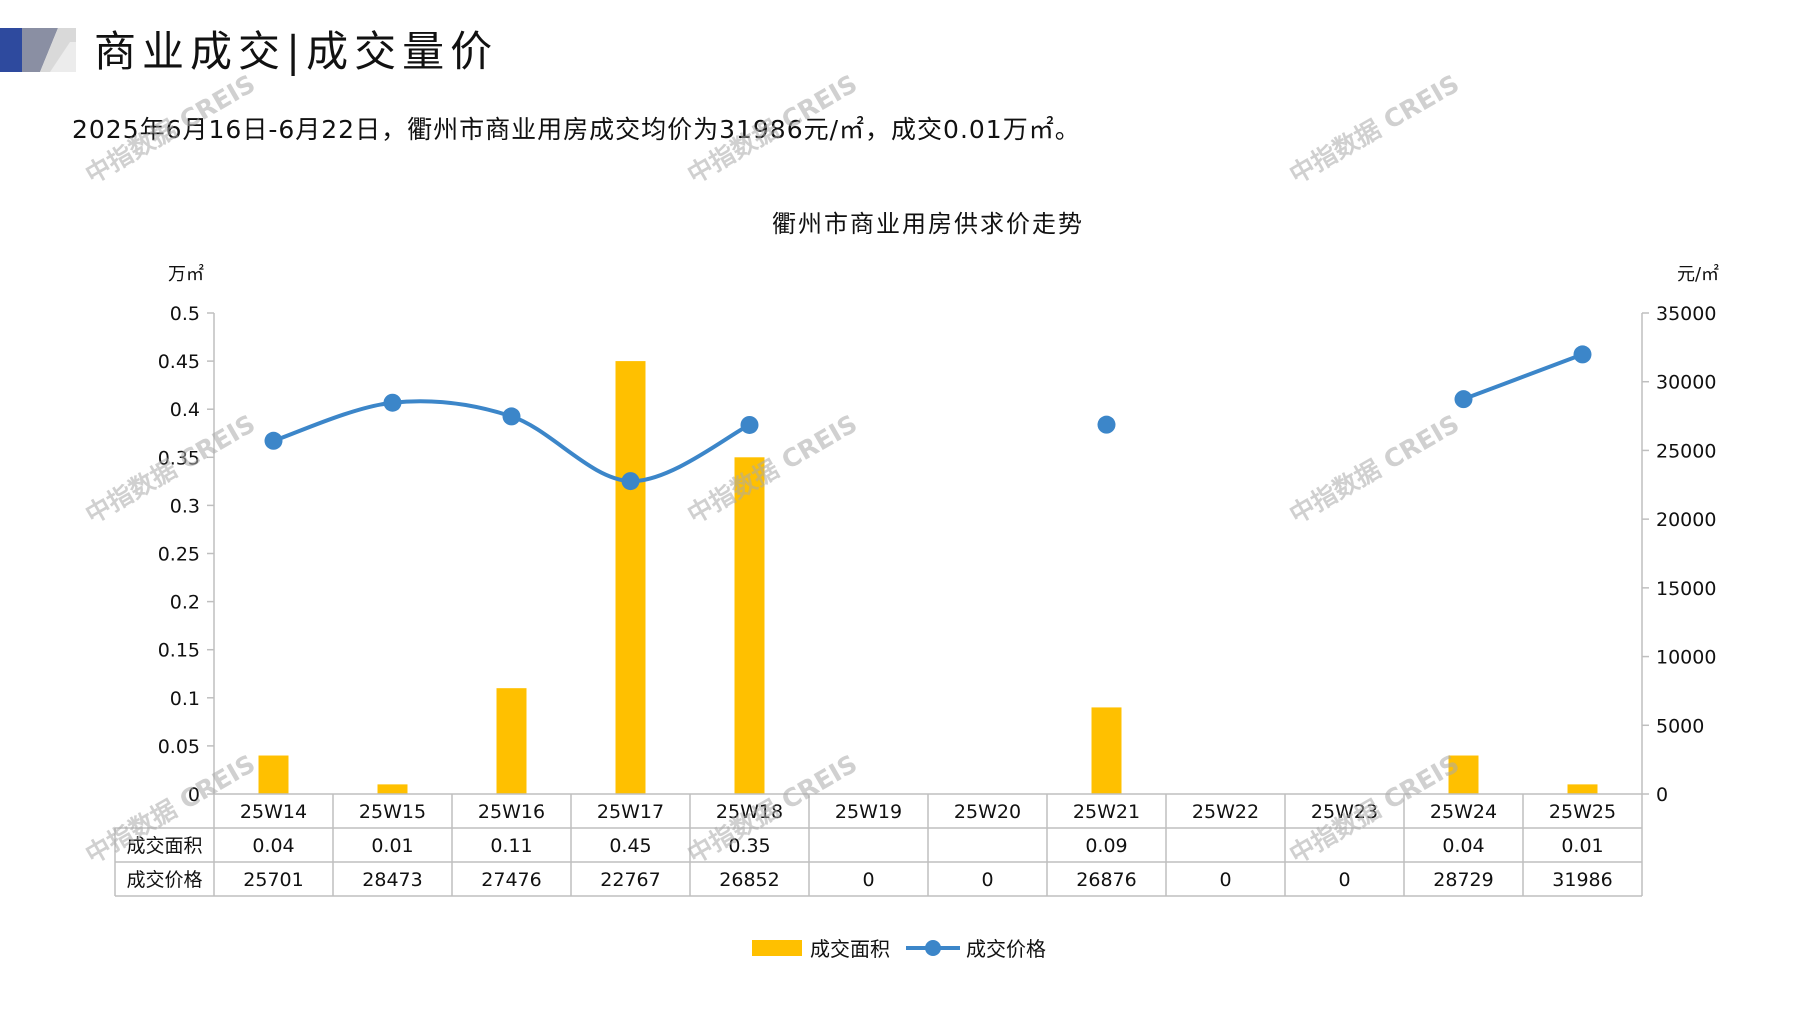  What do you see at coordinates (898, 45) in the screenshot?
I see `page-header: 商业成交|成交量价` at bounding box center [898, 45].